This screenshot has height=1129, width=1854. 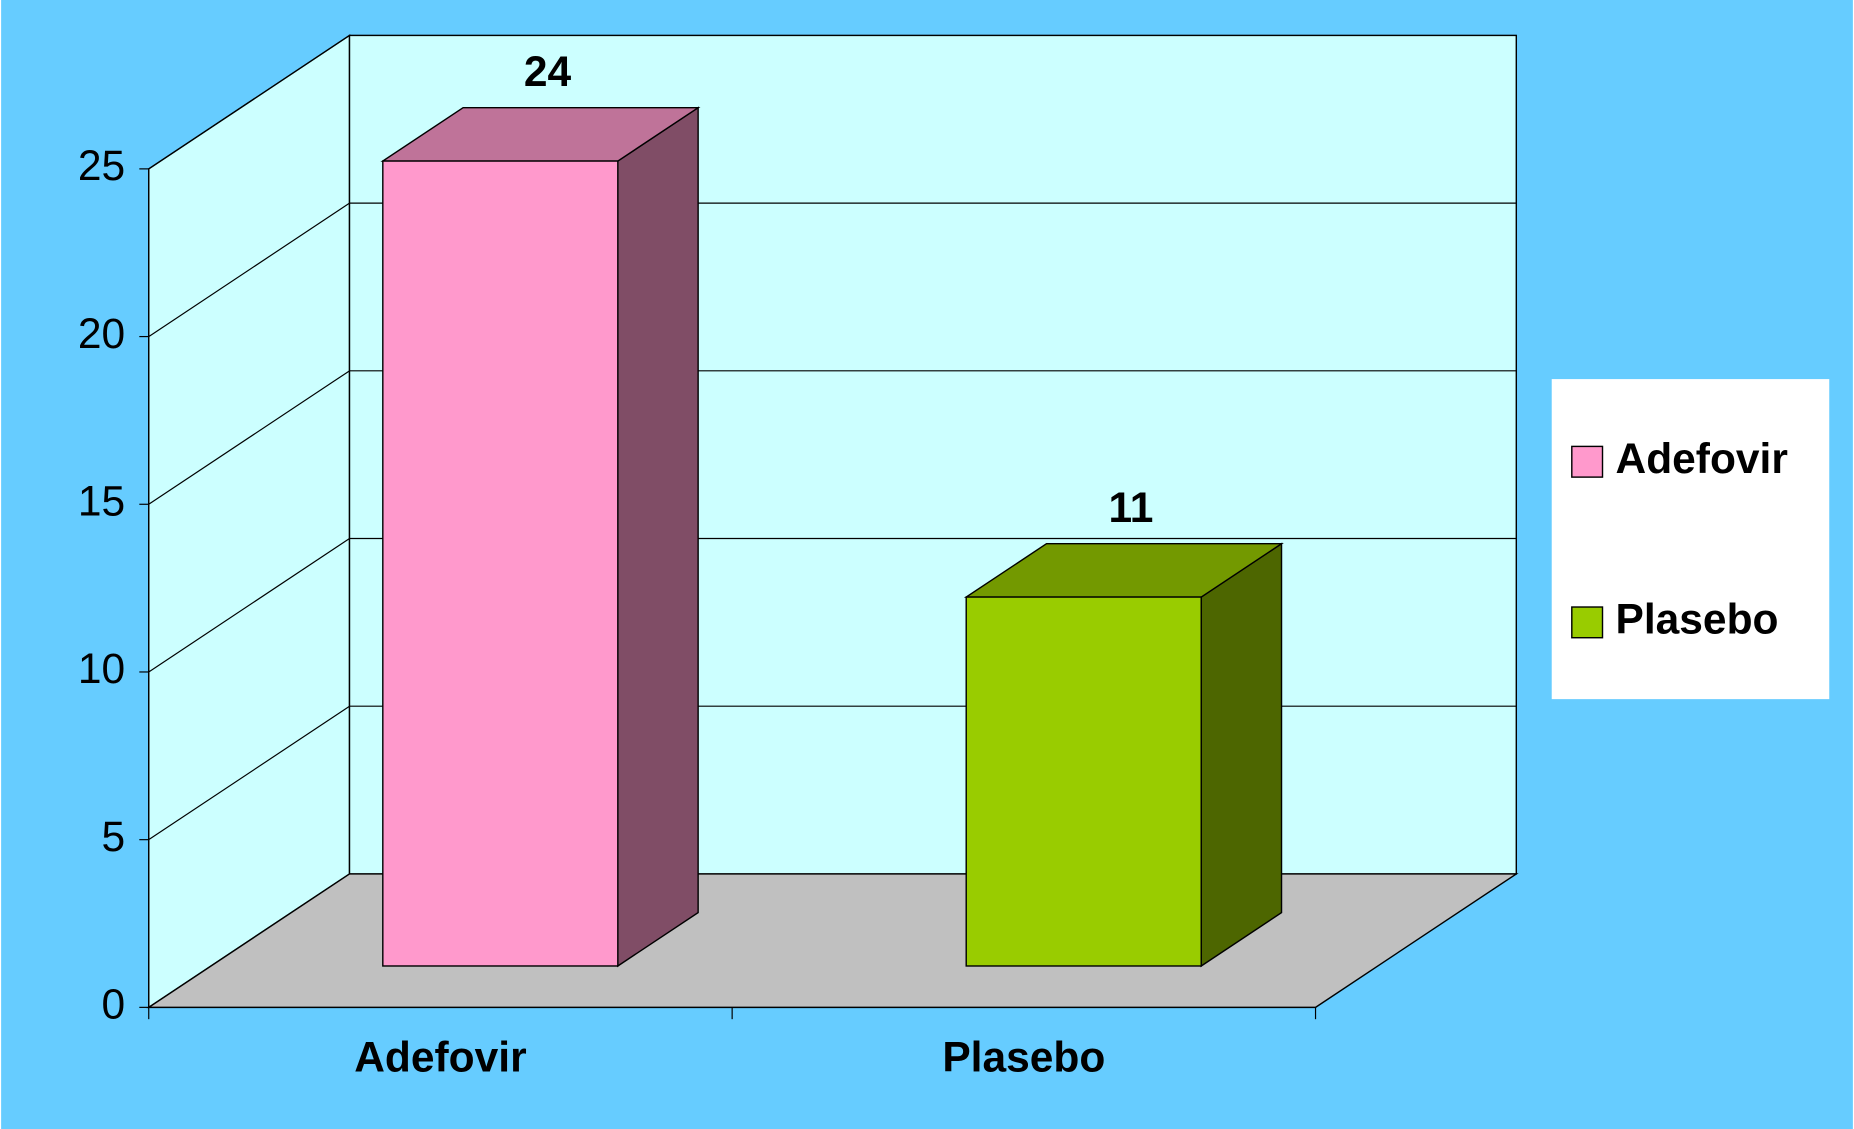 I want to click on y-tick-label: 15, so click(x=101, y=502).